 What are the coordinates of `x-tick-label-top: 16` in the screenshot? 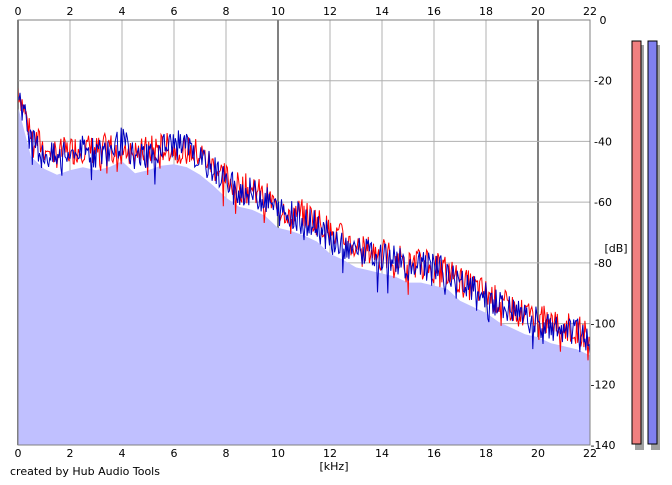 It's located at (434, 11).